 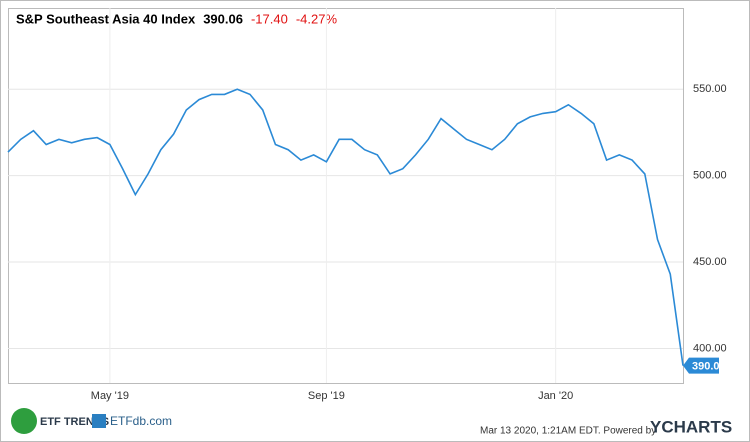 I want to click on etfdb-icon, so click(x=99, y=421).